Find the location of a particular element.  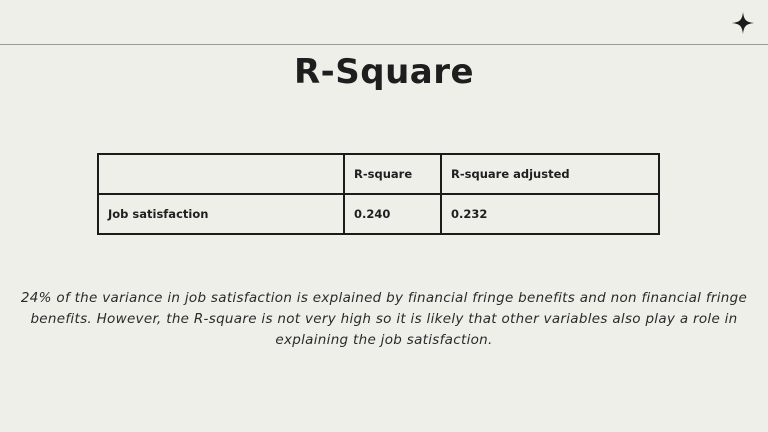

header-cell-blank is located at coordinates (221, 174).